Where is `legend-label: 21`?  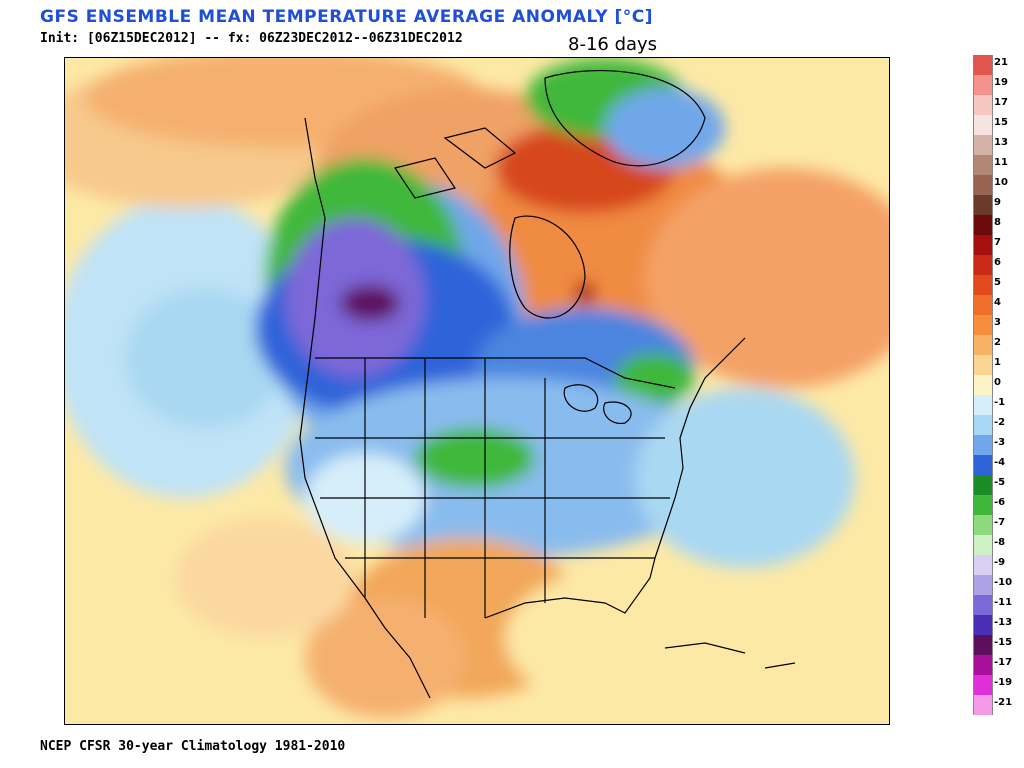
legend-label: 21 is located at coordinates (1001, 62).